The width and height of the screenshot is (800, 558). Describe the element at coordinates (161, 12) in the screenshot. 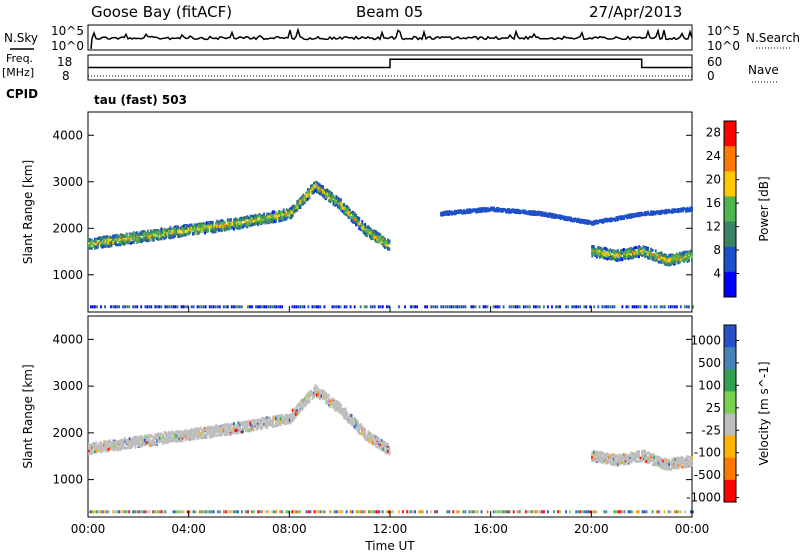

I see `station-title: Goose Bay (fitACF)` at that location.